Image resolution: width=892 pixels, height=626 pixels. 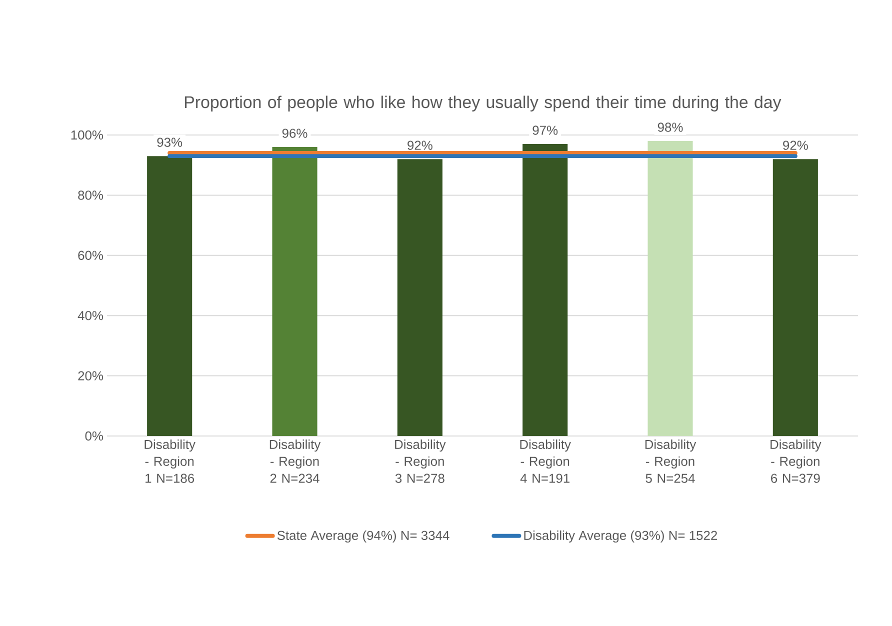 What do you see at coordinates (91, 315) in the screenshot?
I see `y-tick-label: 40%` at bounding box center [91, 315].